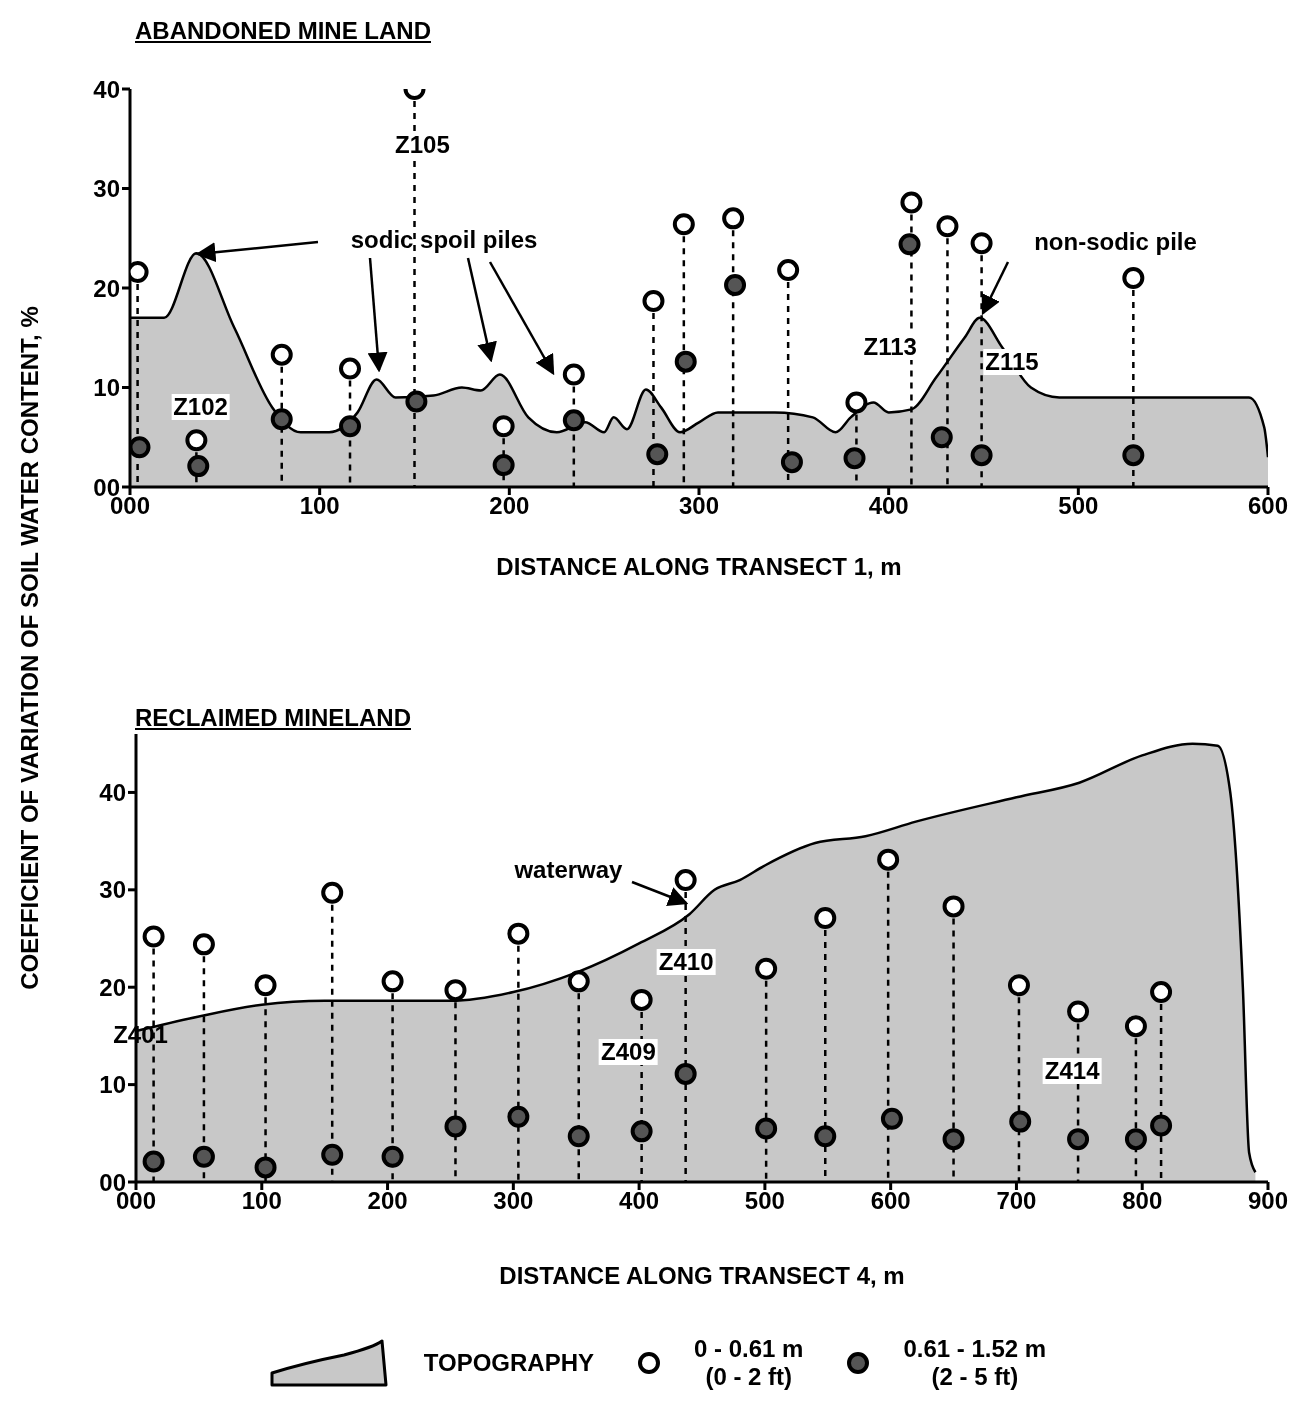 The image size is (1302, 1410). Describe the element at coordinates (1072, 1070) in the screenshot. I see `annotation: Z414` at that location.